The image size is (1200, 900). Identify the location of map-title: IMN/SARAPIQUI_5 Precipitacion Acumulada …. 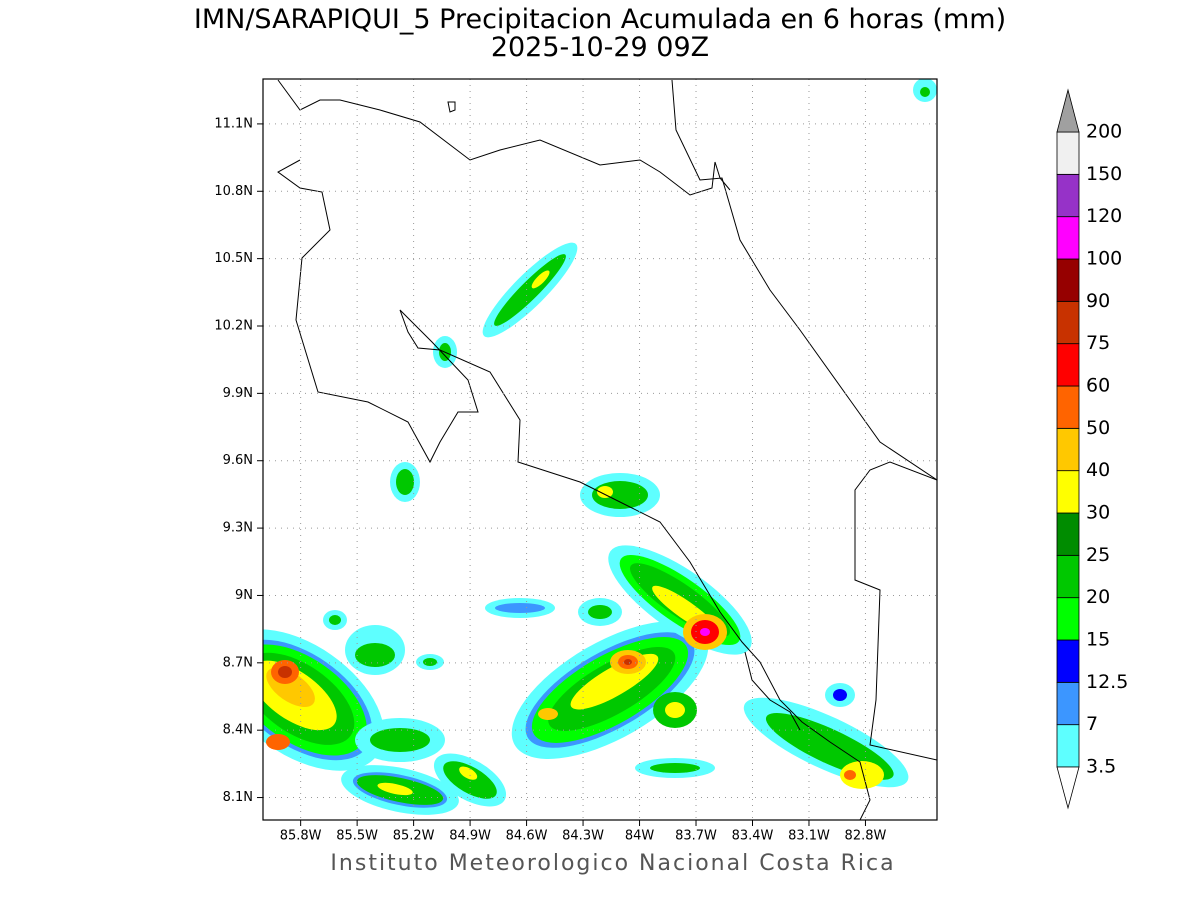
(600, 19).